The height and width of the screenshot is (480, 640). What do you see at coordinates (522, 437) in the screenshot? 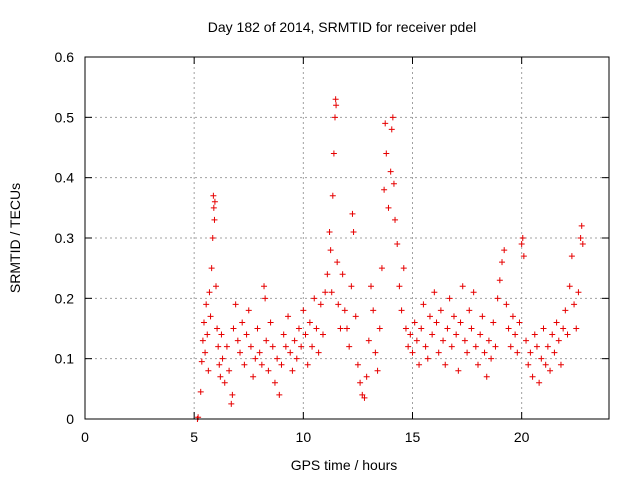
I see `x-tick-label: 20` at bounding box center [522, 437].